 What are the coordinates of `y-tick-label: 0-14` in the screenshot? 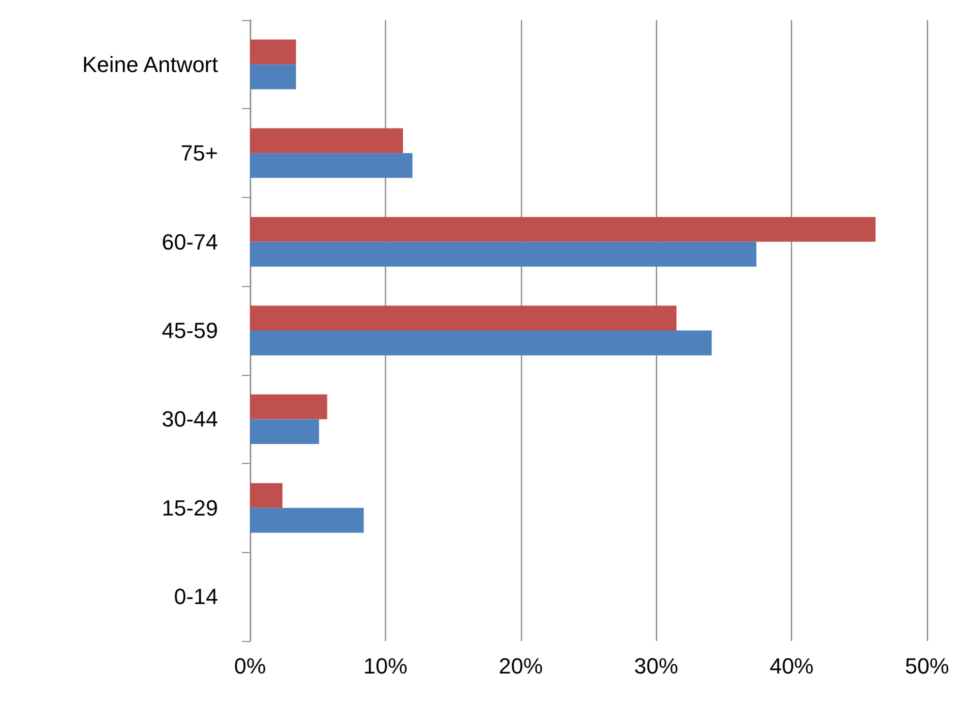 It's located at (196, 597).